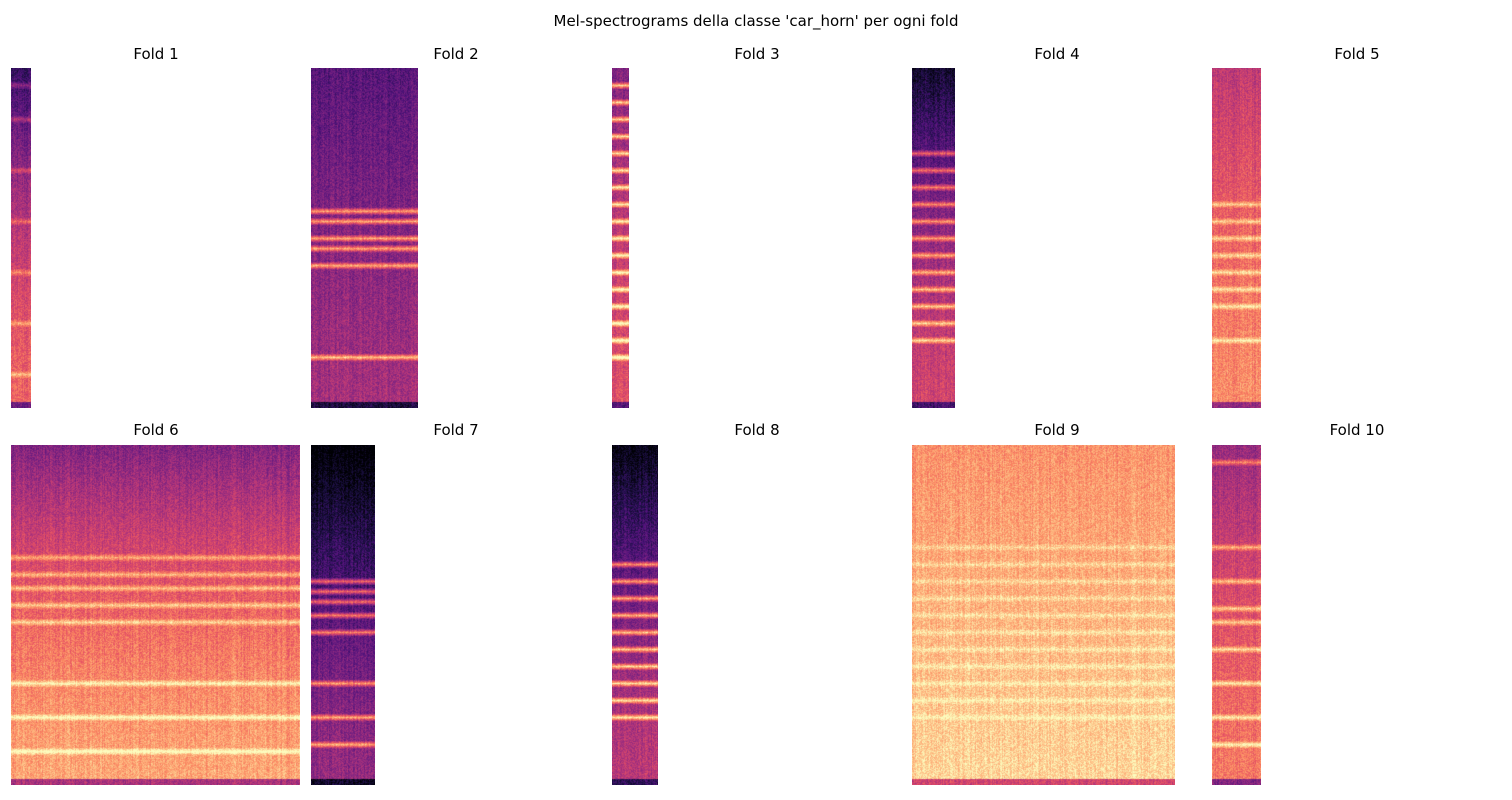 This screenshot has width=1512, height=800. I want to click on panel-title: Fold 7, so click(456, 430).